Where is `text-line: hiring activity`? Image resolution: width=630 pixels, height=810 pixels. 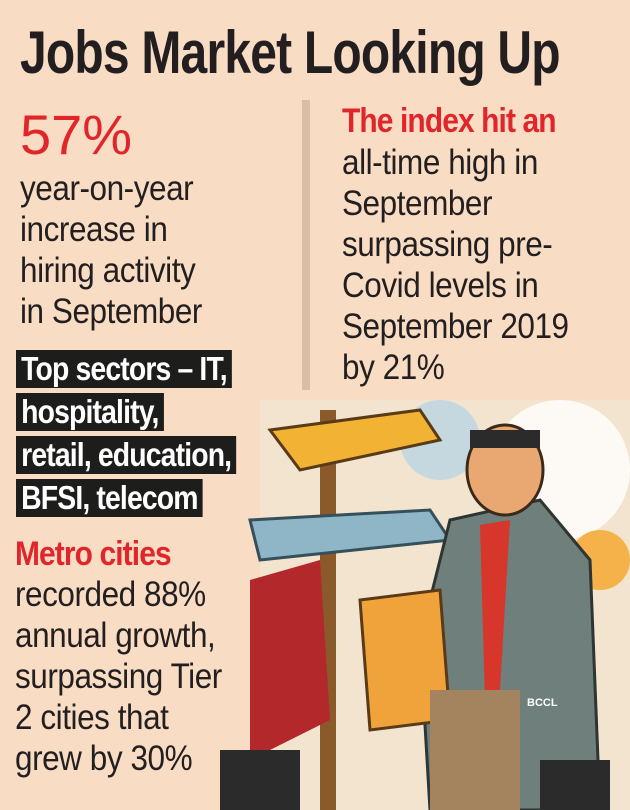 text-line: hiring activity is located at coordinates (108, 270).